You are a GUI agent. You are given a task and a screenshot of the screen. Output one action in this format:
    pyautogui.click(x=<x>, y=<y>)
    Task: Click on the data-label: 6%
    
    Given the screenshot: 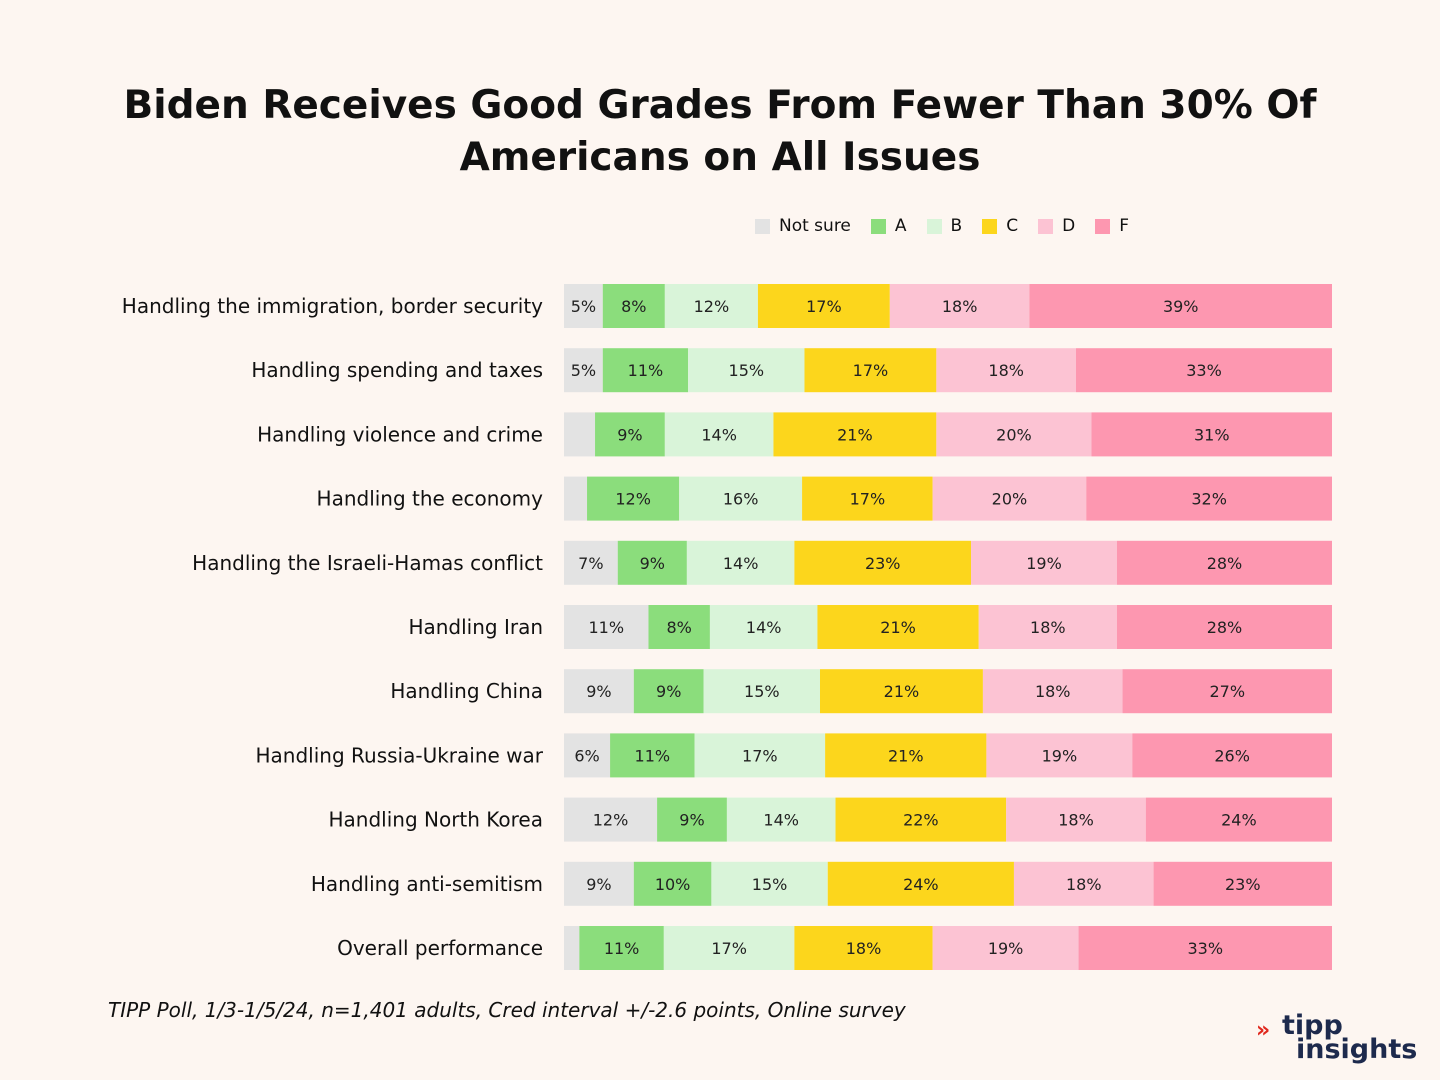 What is the action you would take?
    pyautogui.click(x=586, y=755)
    